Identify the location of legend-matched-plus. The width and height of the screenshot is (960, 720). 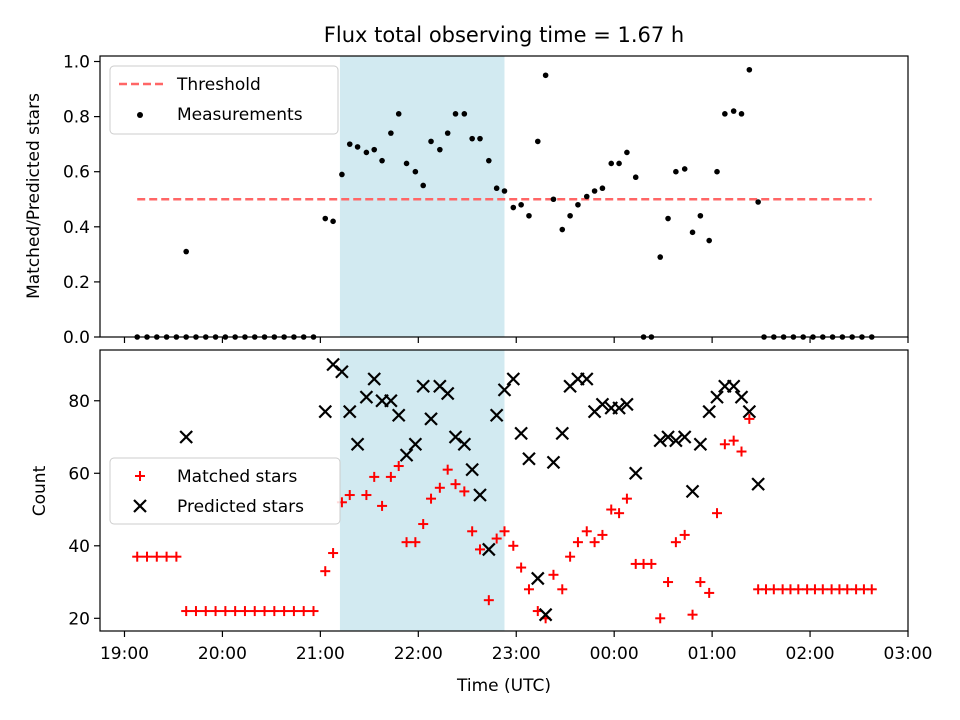
(140, 476).